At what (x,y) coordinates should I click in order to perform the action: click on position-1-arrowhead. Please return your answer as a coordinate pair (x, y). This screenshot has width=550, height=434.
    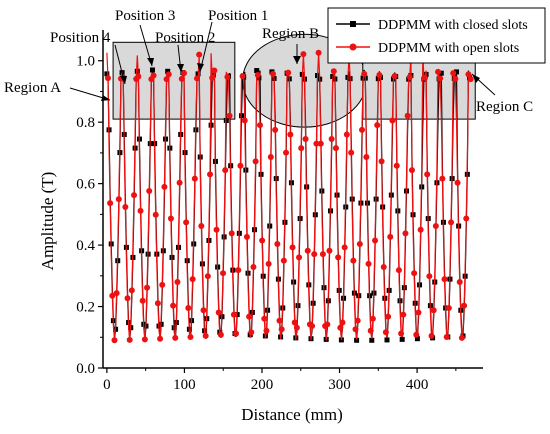
    Looking at the image, I should click on (200, 67).